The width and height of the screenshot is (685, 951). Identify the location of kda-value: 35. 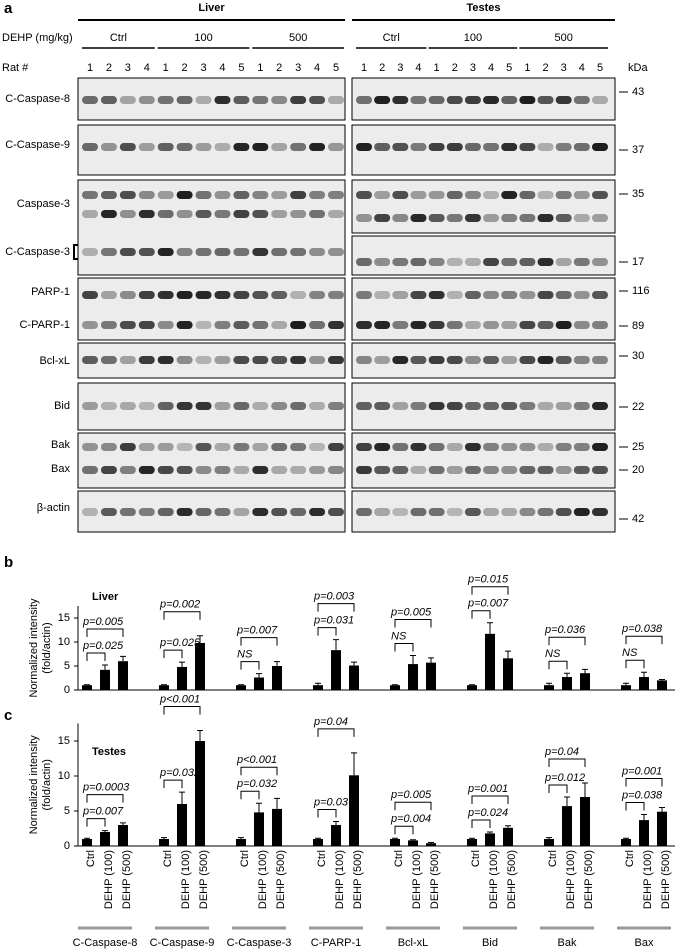
(638, 194).